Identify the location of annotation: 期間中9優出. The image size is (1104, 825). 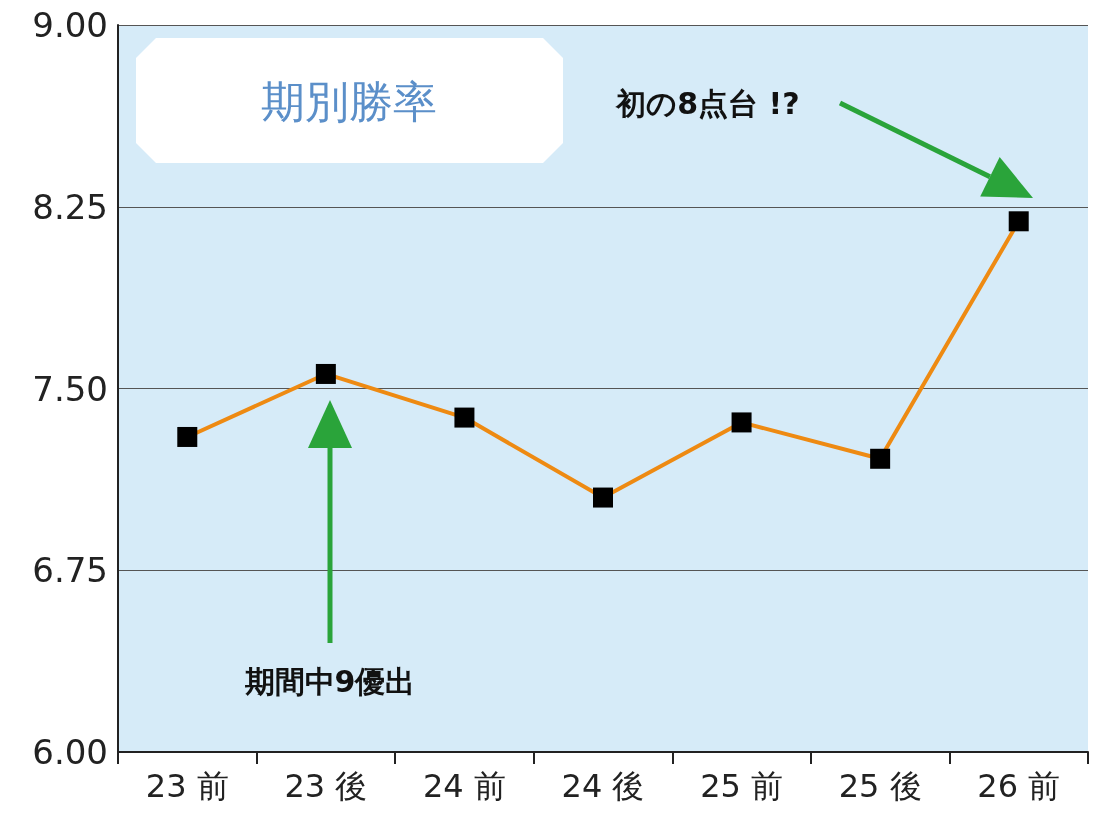
(329, 681).